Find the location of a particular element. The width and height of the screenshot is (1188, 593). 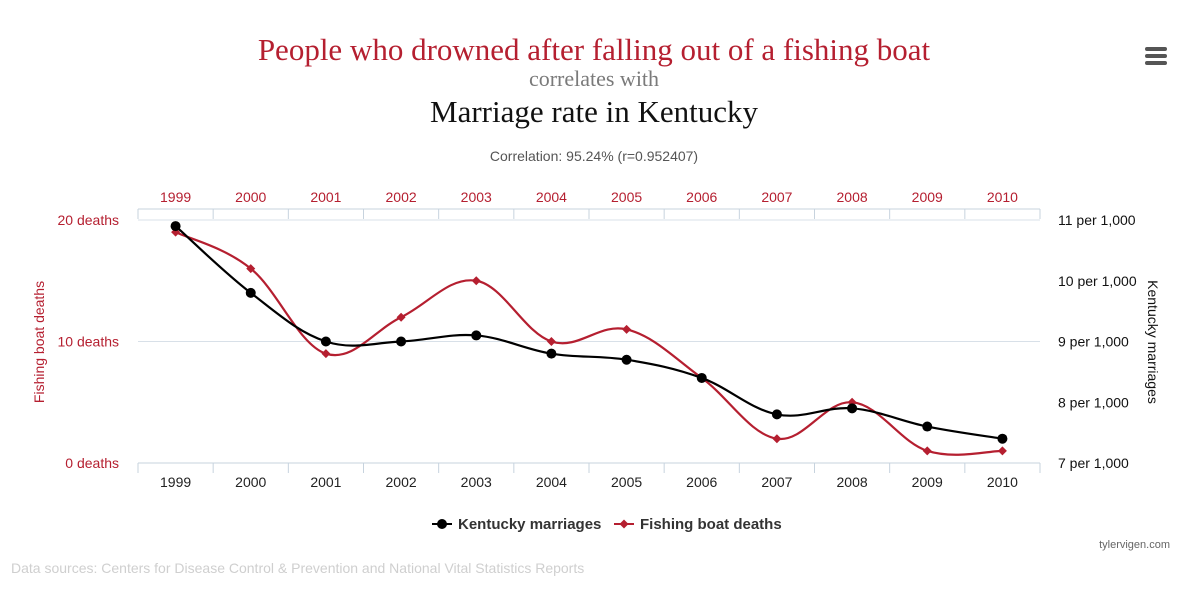

bottom-axis-label: 2006 is located at coordinates (701, 482).